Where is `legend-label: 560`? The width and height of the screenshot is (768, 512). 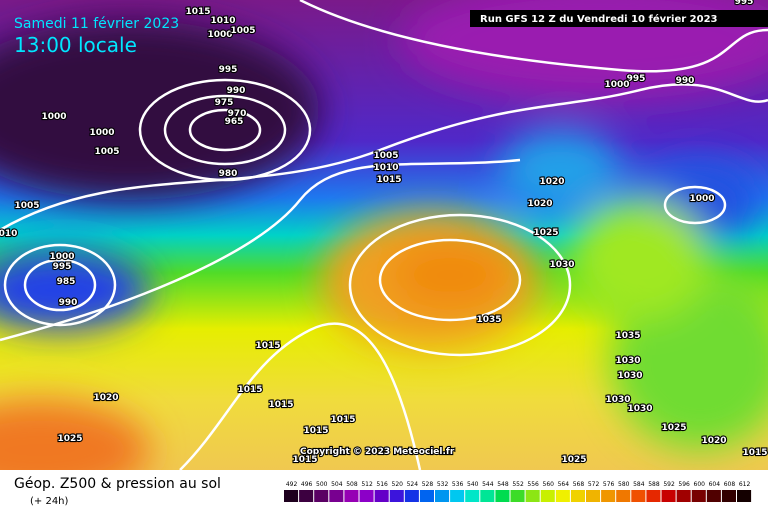 legend-label: 560 is located at coordinates (549, 484).